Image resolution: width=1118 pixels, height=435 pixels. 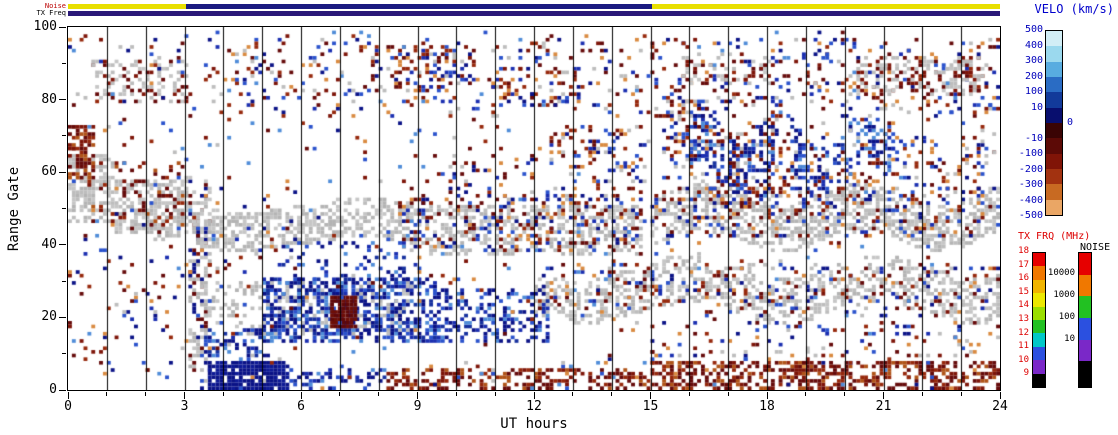 What do you see at coordinates (1054, 236) in the screenshot?
I see `txfrq-colorbar-title: TX FRQ (MHz)` at bounding box center [1054, 236].